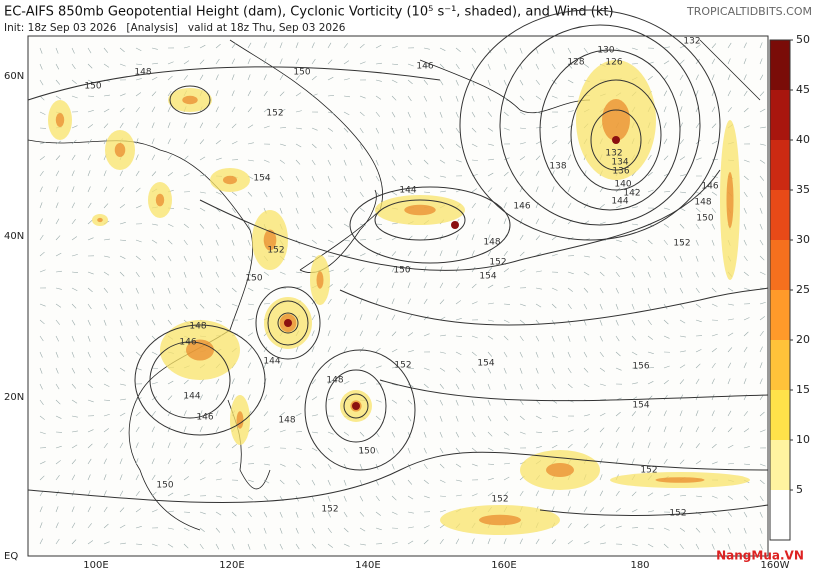  Describe the element at coordinates (760, 556) in the screenshot. I see `watermark: NangMua.VN` at that location.